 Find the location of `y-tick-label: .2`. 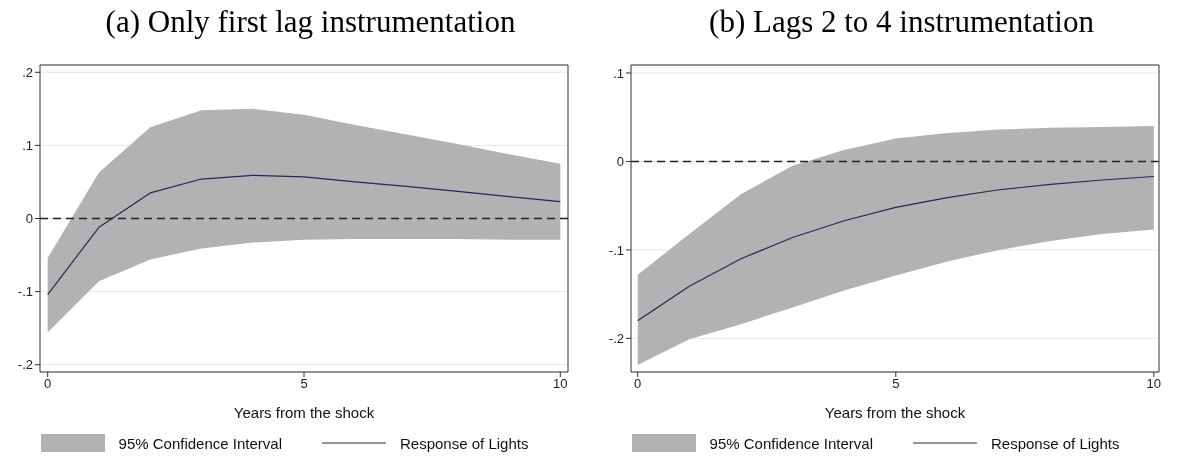

y-tick-label: .2 is located at coordinates (27, 72).